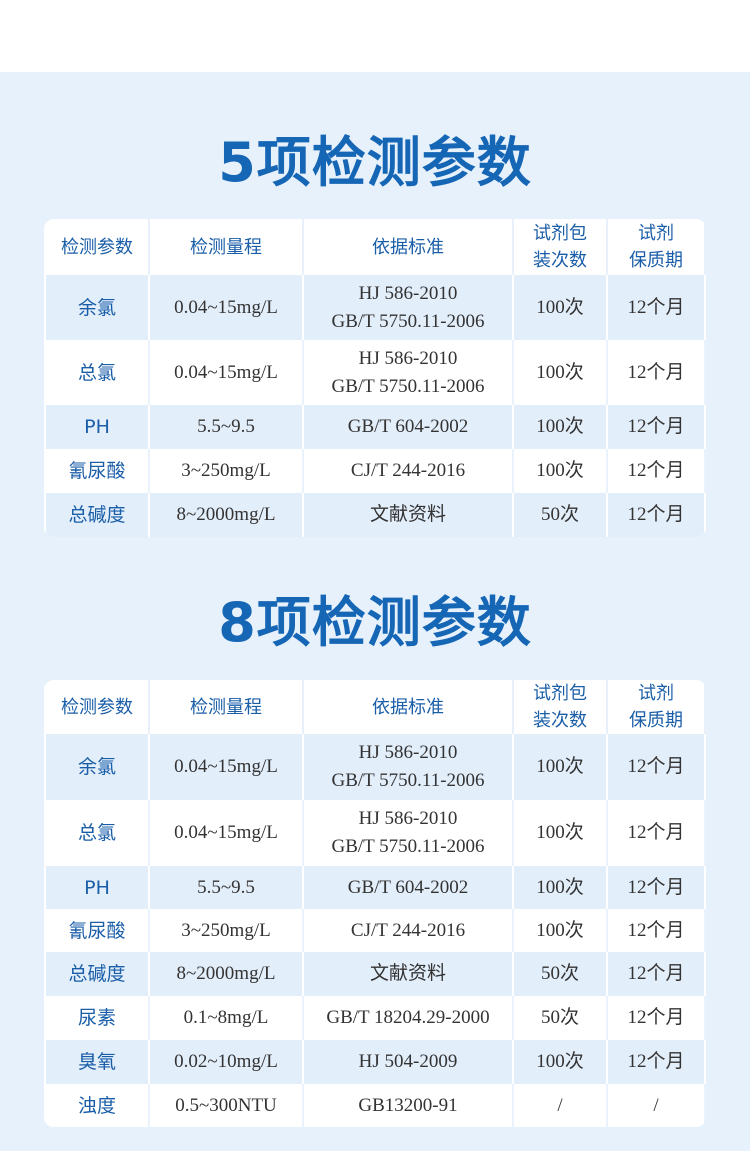  Describe the element at coordinates (375, 36) in the screenshot. I see `top-banner` at that location.